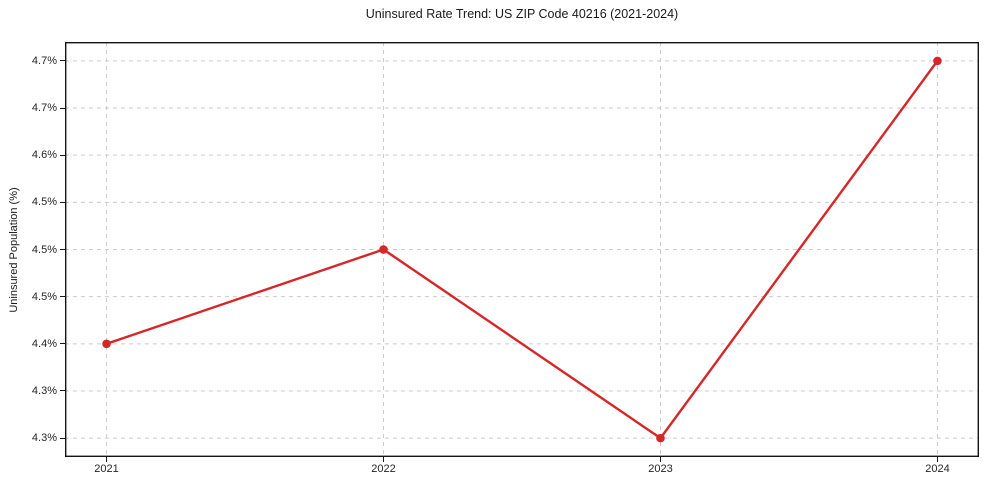 Image resolution: width=989 pixels, height=490 pixels. What do you see at coordinates (44, 343) in the screenshot?
I see `y-tick-label: 4.4%` at bounding box center [44, 343].